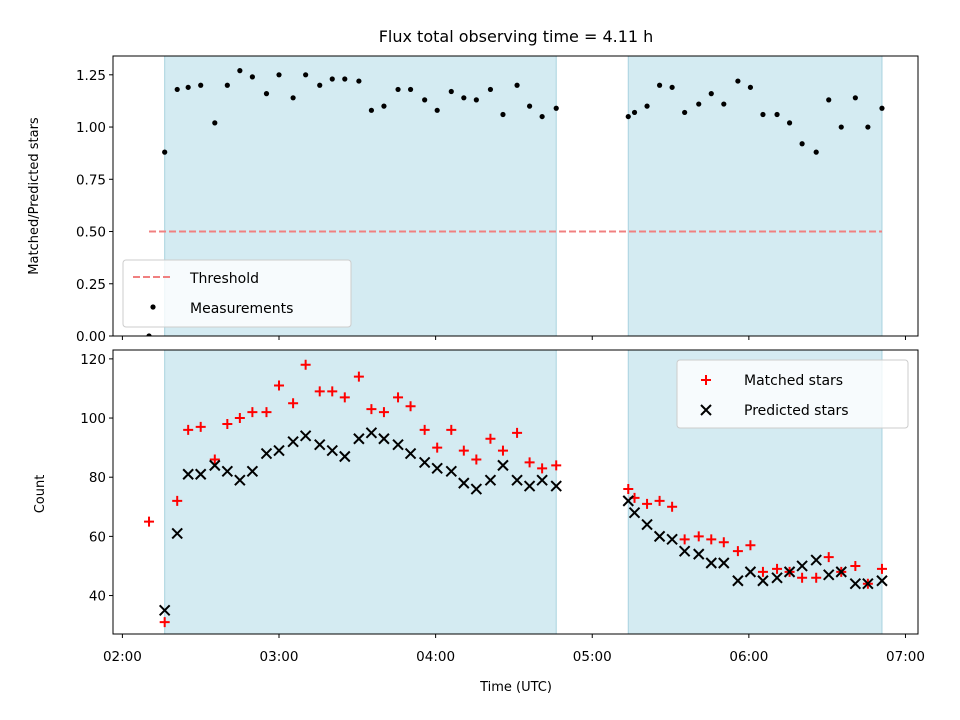  I want to click on x-tick-label: 05:00, so click(592, 657).